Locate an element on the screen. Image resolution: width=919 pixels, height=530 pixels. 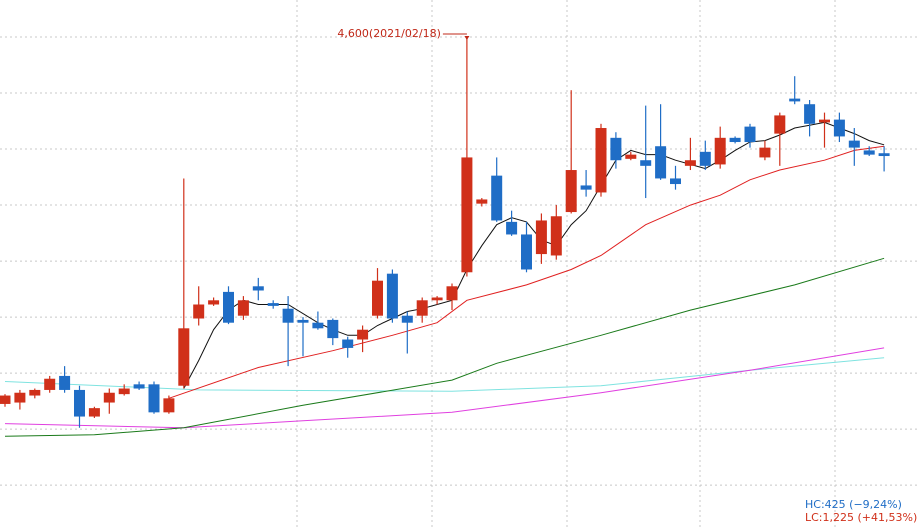
annotation: 4,600(2021/02/18) is located at coordinates (388, 33).